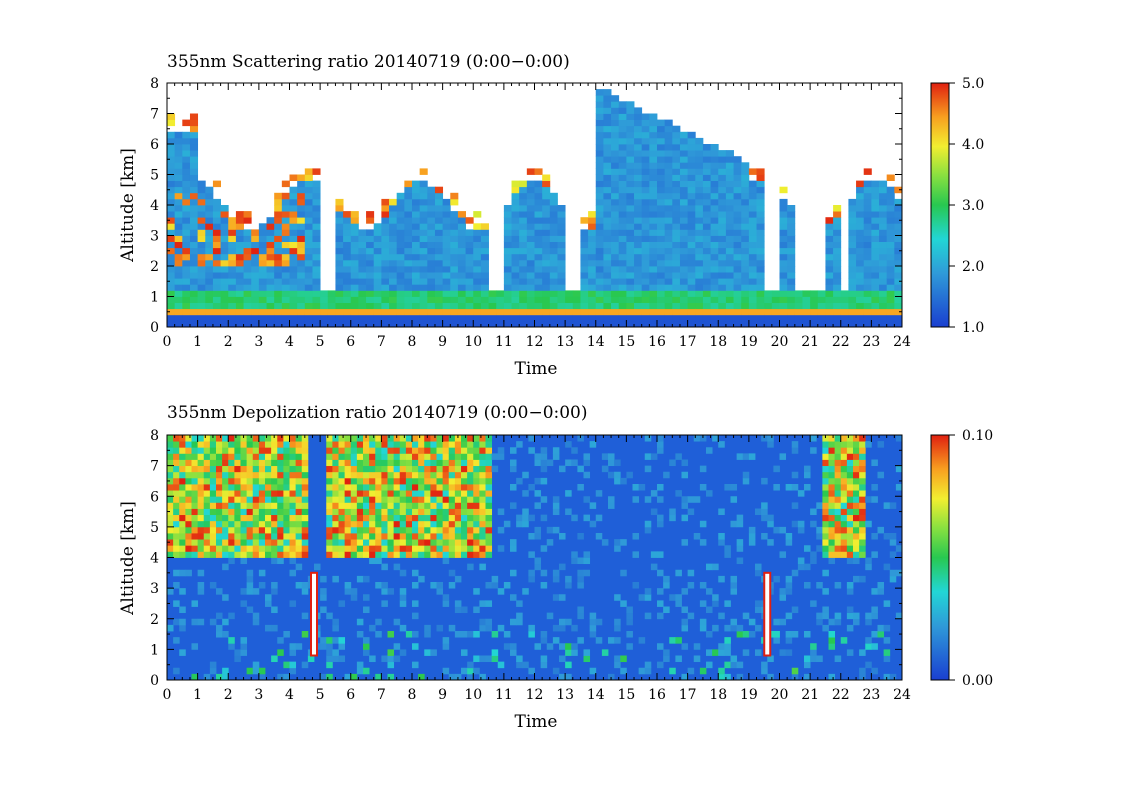  What do you see at coordinates (535, 342) in the screenshot?
I see `x-tick-label: 12` at bounding box center [535, 342].